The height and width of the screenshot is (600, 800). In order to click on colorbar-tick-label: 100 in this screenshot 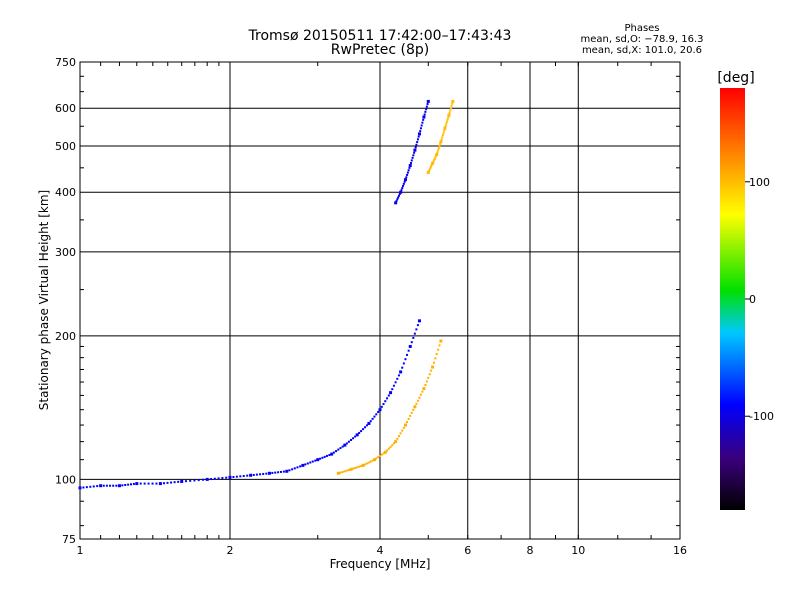, I will do `click(759, 182)`.